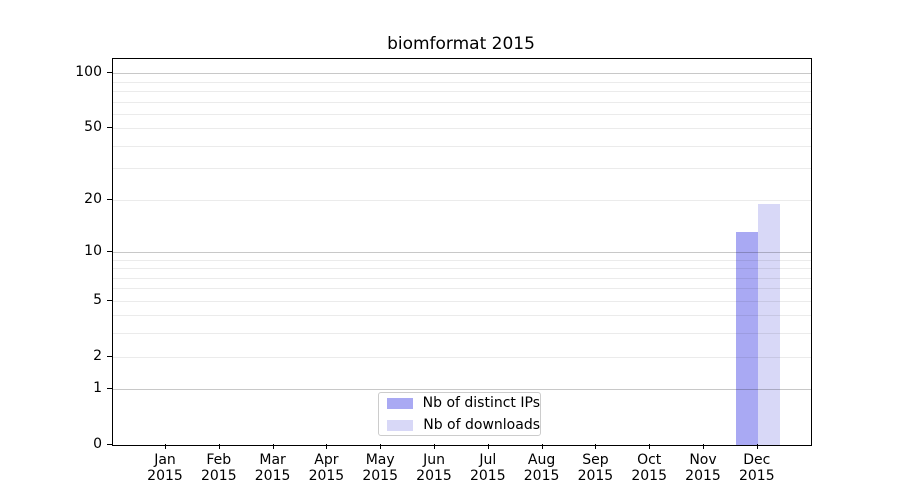 The image size is (900, 500). What do you see at coordinates (488, 460) in the screenshot?
I see `x-tick-month: Jul` at bounding box center [488, 460].